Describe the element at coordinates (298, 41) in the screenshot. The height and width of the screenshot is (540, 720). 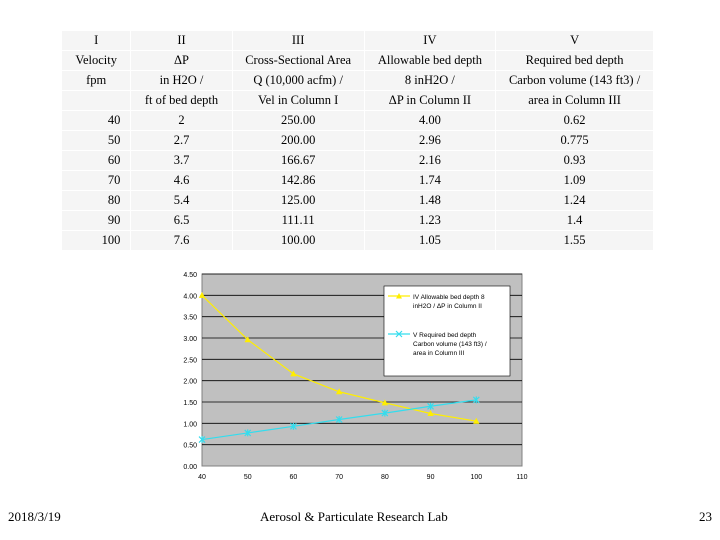
I see `table-header-cell: III` at that location.